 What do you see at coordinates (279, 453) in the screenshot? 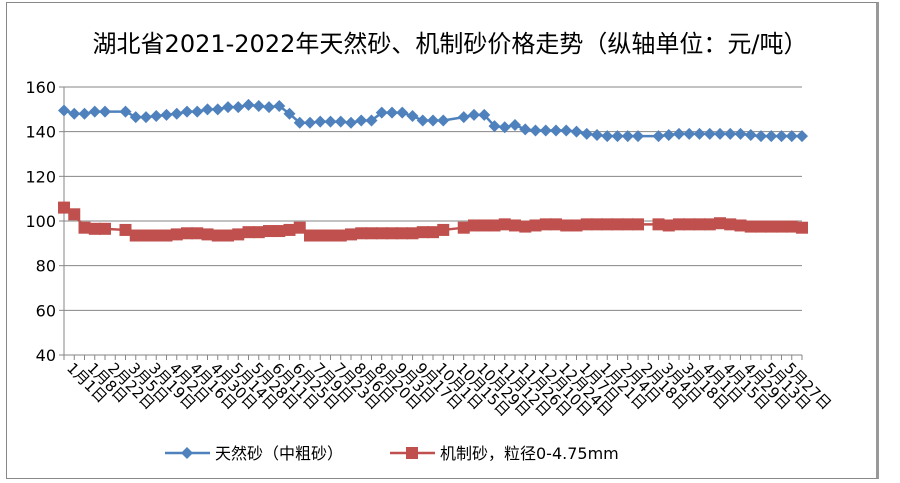
I see `legend-label: 天然砂（中粗砂）` at bounding box center [279, 453].